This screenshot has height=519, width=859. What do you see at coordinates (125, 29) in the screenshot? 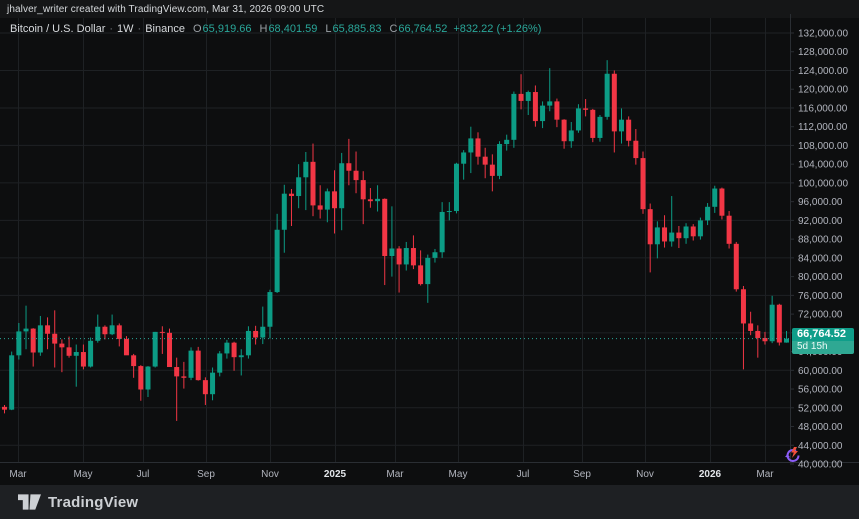
I see `interval-label: 1W` at bounding box center [125, 29].